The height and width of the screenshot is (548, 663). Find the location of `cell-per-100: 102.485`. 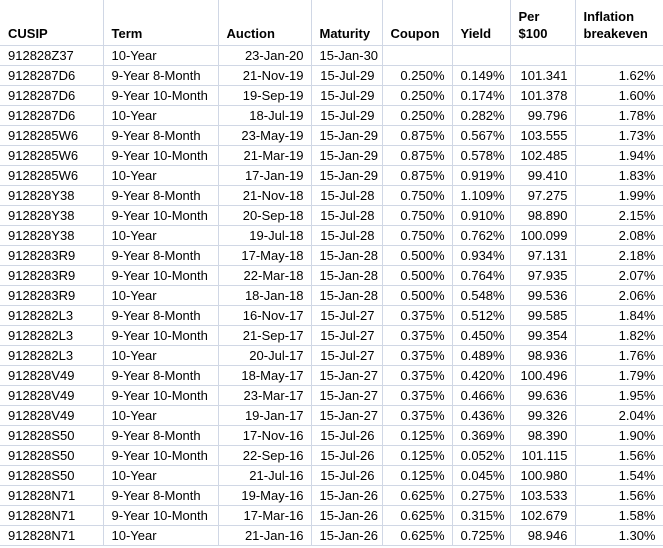

cell-per-100: 102.485 is located at coordinates (543, 155).